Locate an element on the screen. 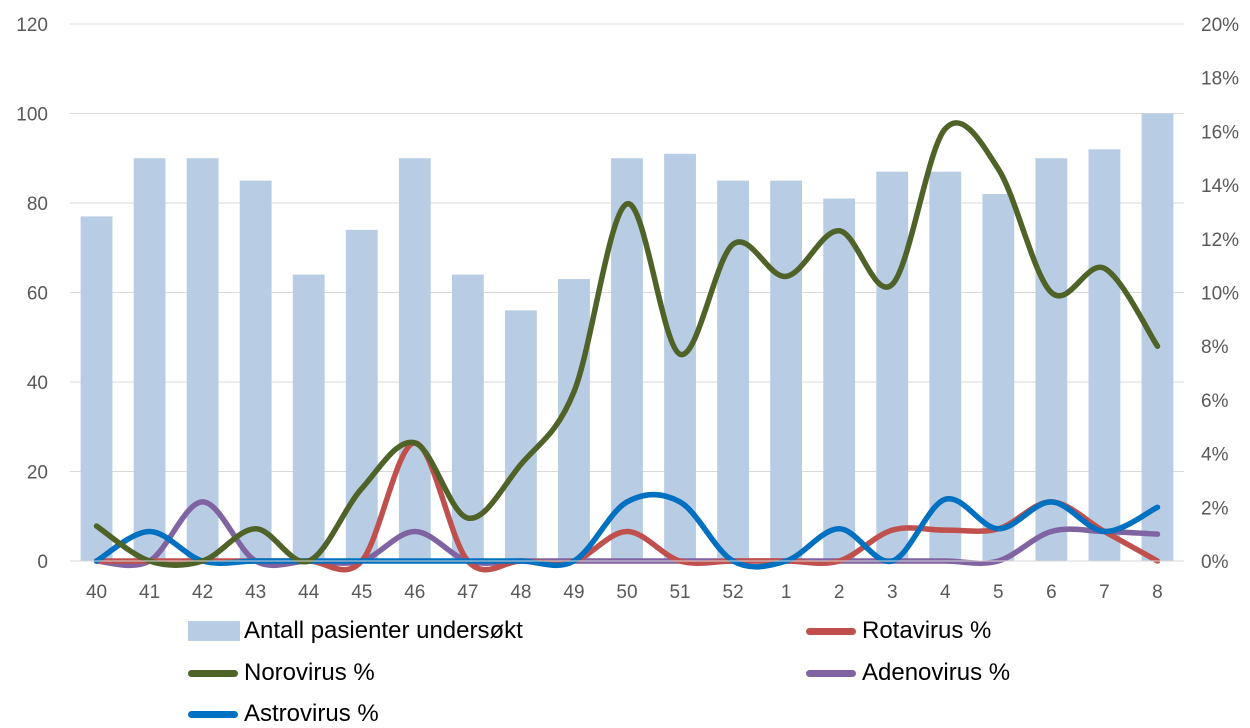 This screenshot has width=1250, height=728. x-tick-label: 44 is located at coordinates (309, 592).